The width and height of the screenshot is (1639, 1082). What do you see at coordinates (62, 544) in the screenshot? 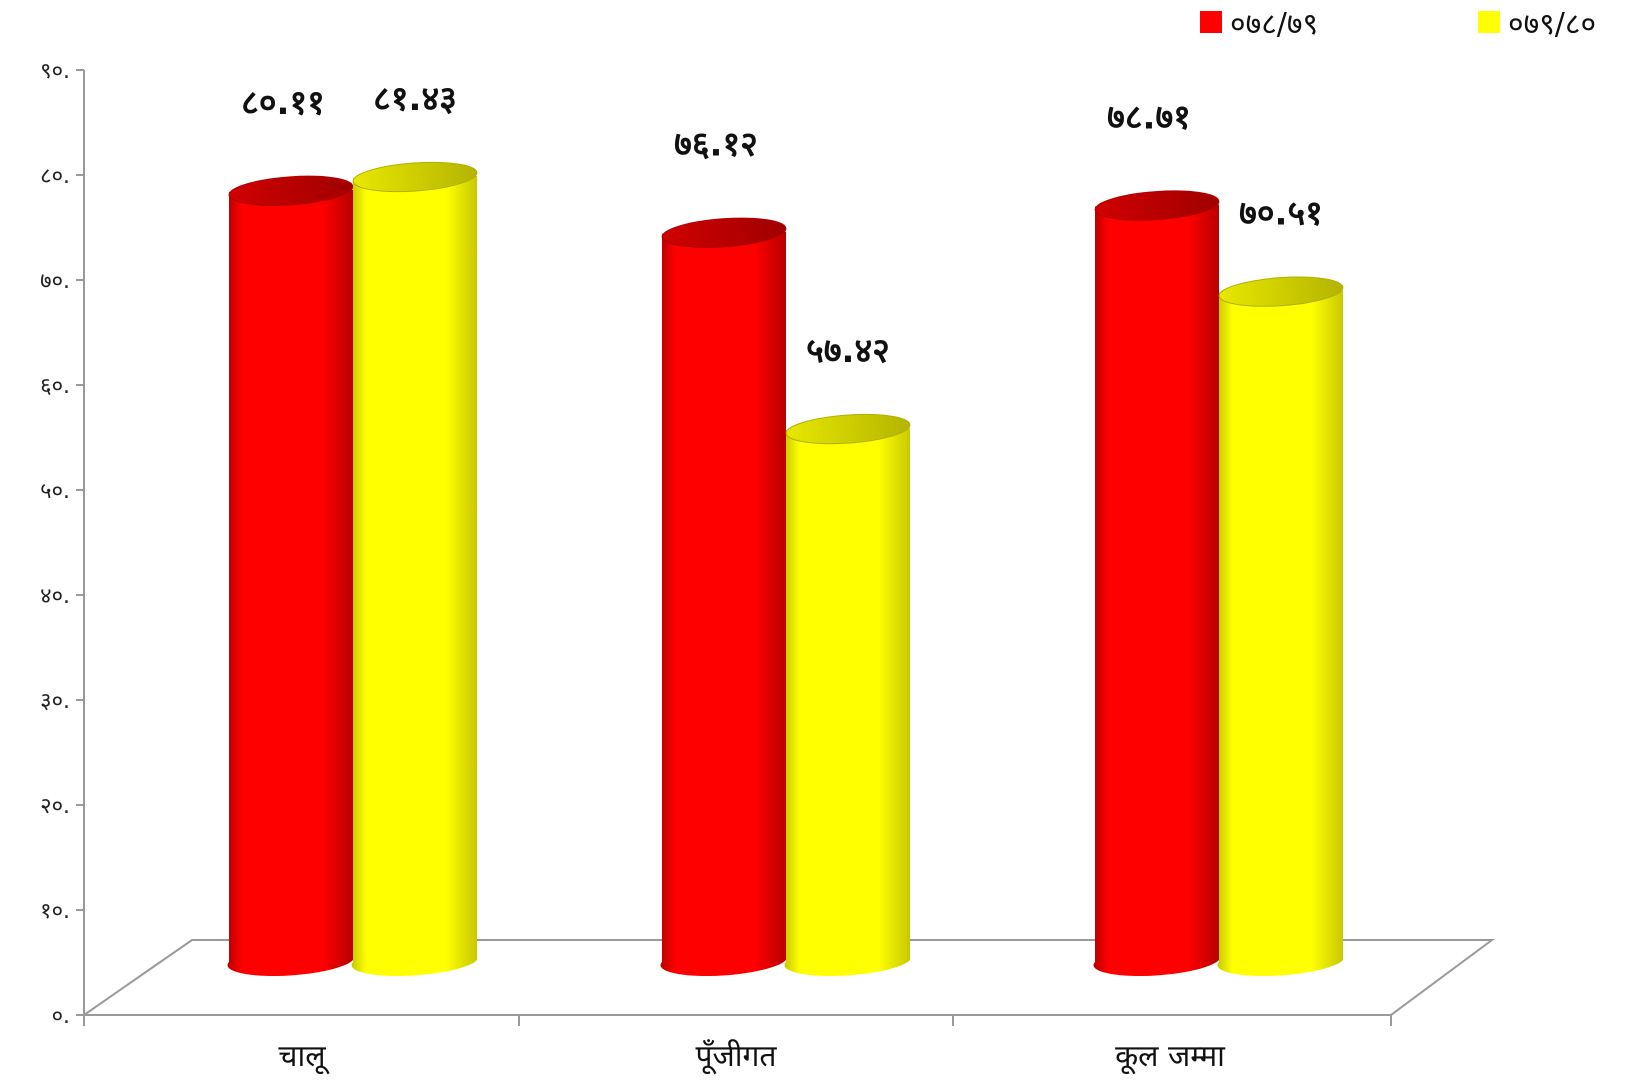
I see `y-axis-ticks: ०. १०. २०. ३०. ४०. ५०. ६०. ७०. ८०. ९०.` at bounding box center [62, 544].